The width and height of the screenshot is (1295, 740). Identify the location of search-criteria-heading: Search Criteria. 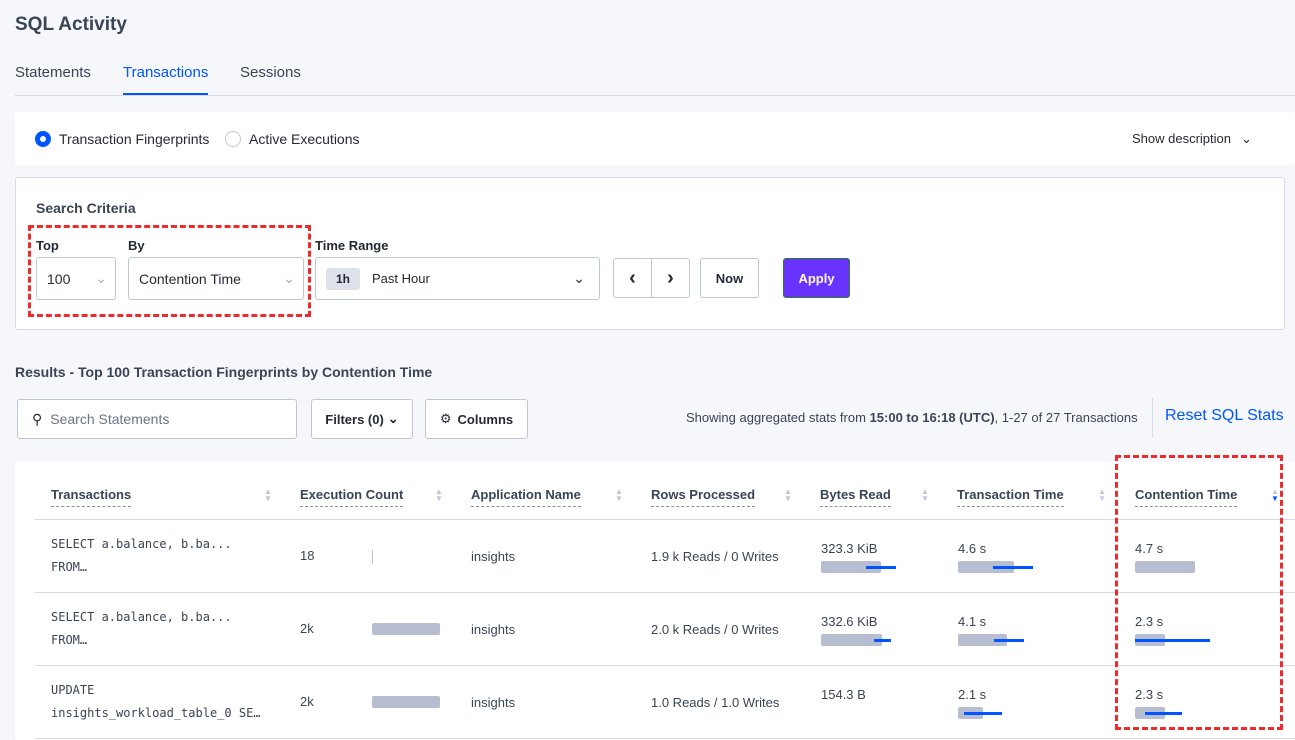
(86, 208).